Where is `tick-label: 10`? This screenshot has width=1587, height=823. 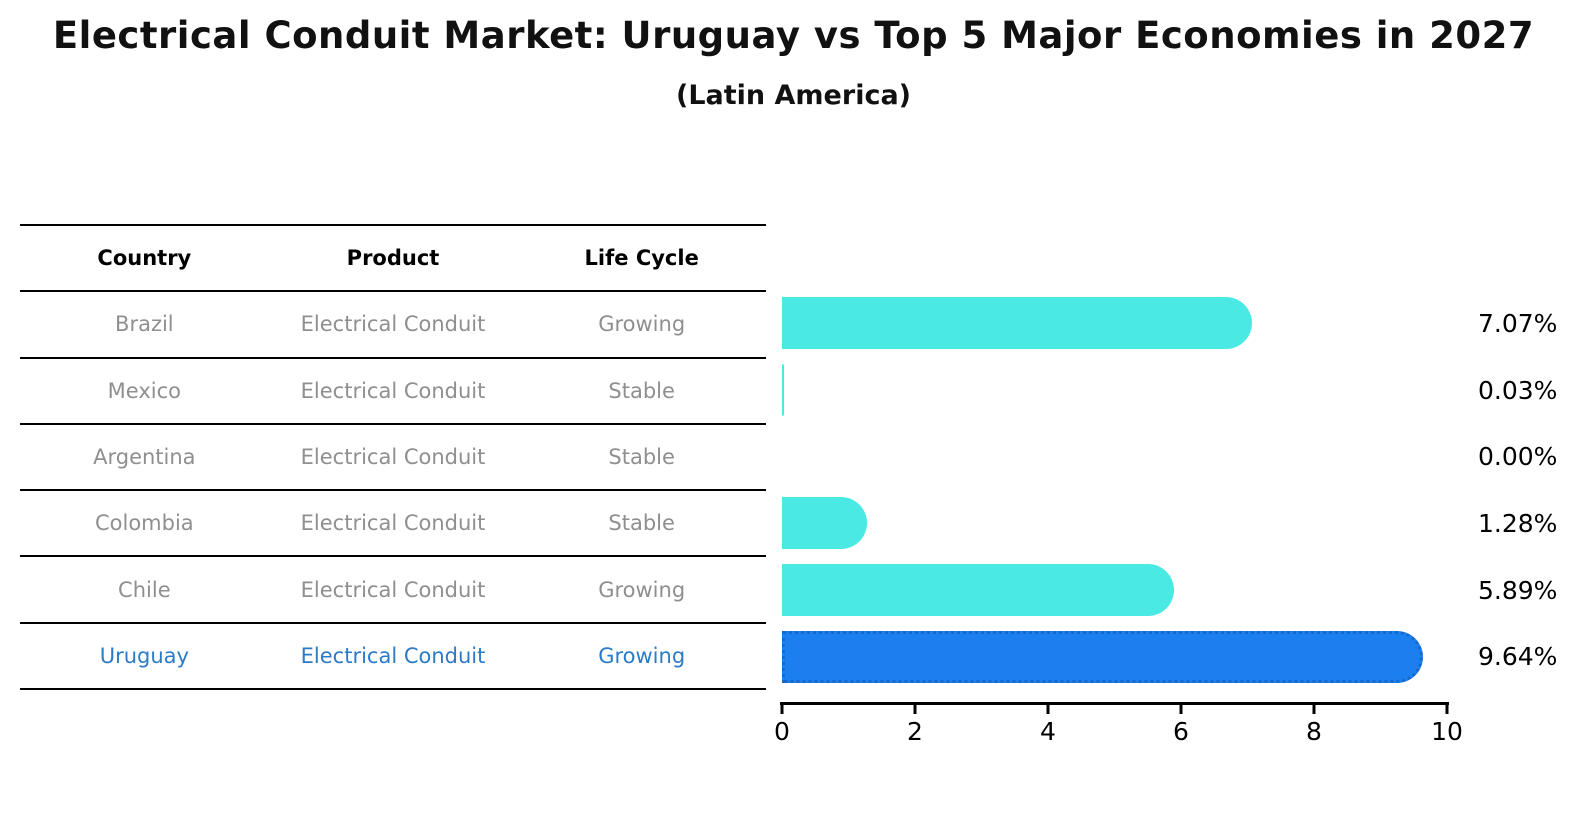
tick-label: 10 is located at coordinates (1447, 731).